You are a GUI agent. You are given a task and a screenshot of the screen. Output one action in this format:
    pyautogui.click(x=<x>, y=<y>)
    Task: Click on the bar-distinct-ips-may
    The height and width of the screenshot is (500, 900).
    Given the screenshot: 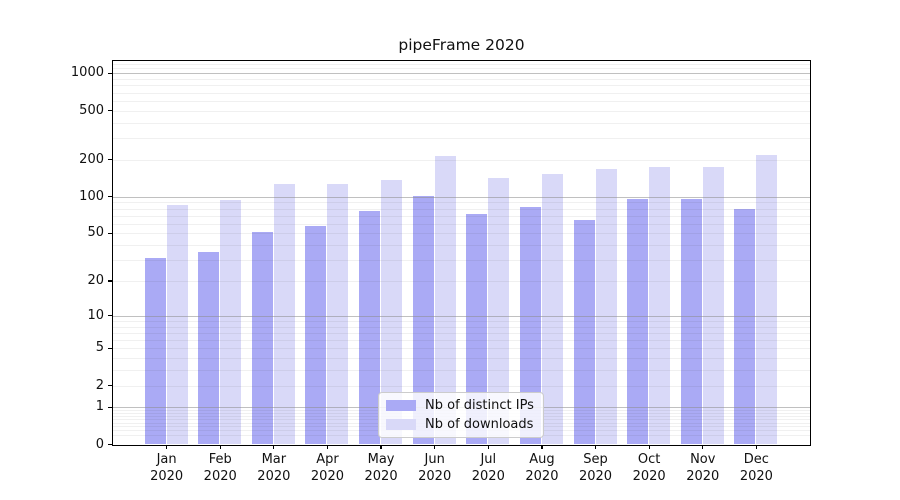 What is the action you would take?
    pyautogui.click(x=370, y=328)
    